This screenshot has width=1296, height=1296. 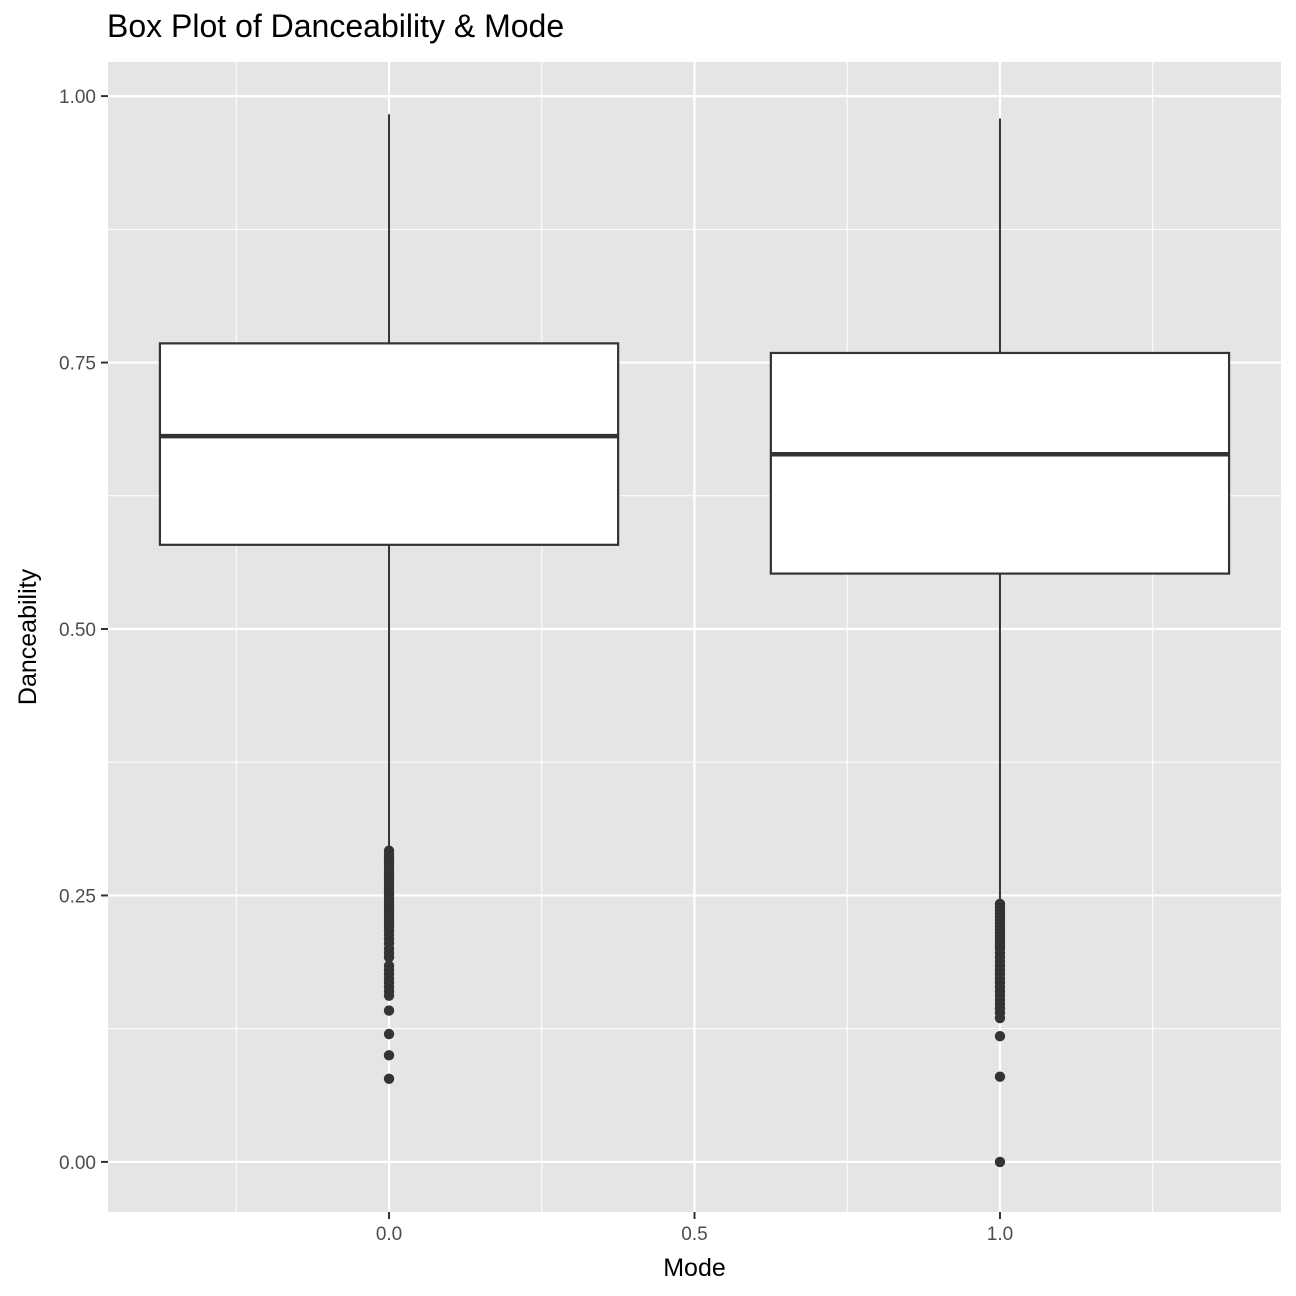 I want to click on y-axis: 0.00 0.25 0.50 0.75 1.00, so click(x=83, y=630).